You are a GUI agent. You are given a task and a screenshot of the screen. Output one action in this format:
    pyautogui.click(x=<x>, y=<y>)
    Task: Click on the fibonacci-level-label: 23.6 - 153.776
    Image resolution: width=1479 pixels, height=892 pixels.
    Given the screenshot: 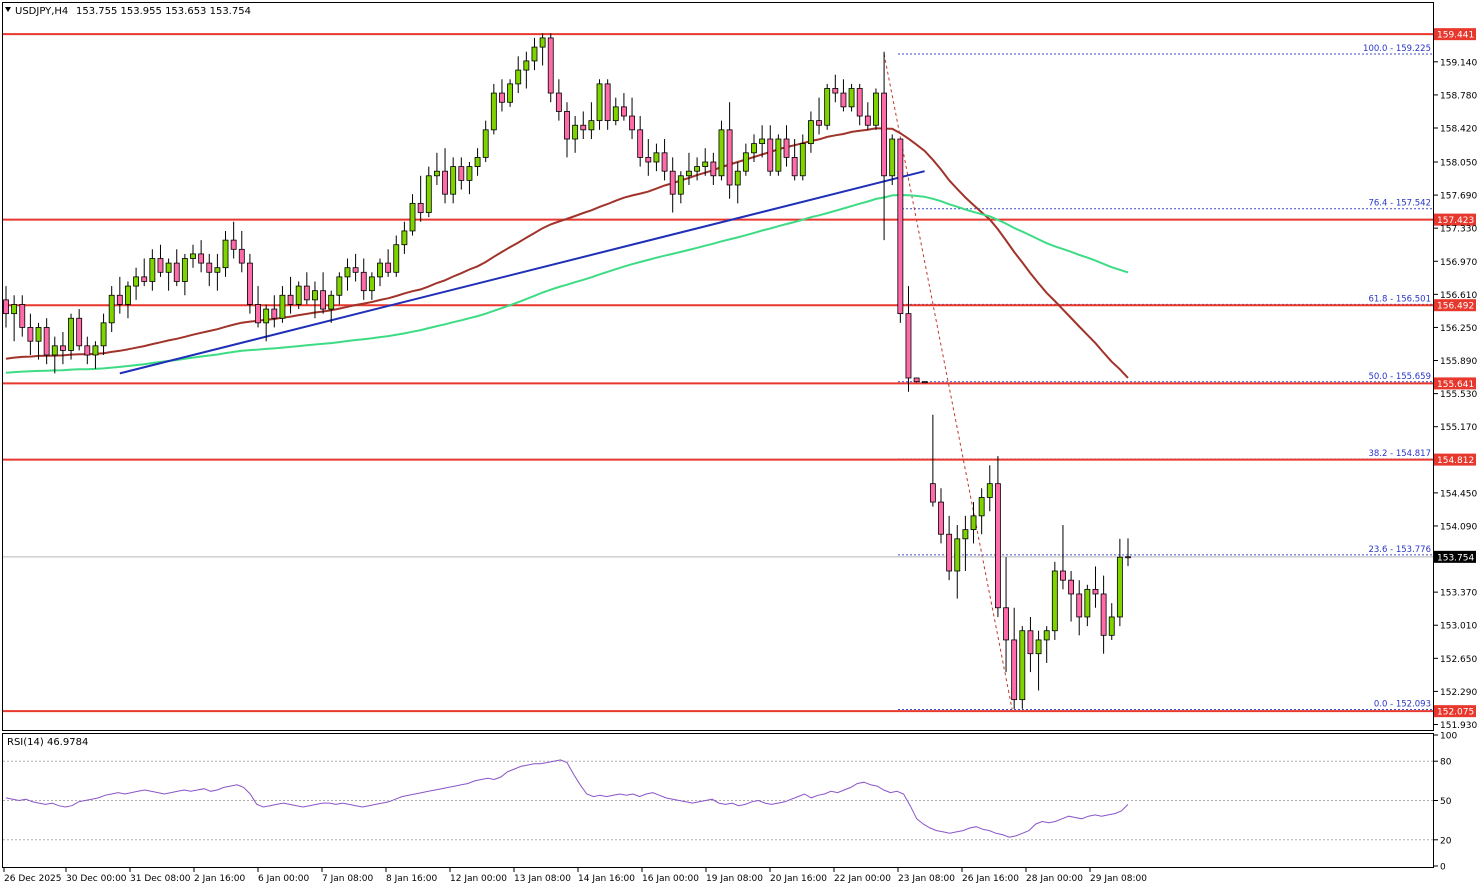 What is the action you would take?
    pyautogui.click(x=1399, y=550)
    